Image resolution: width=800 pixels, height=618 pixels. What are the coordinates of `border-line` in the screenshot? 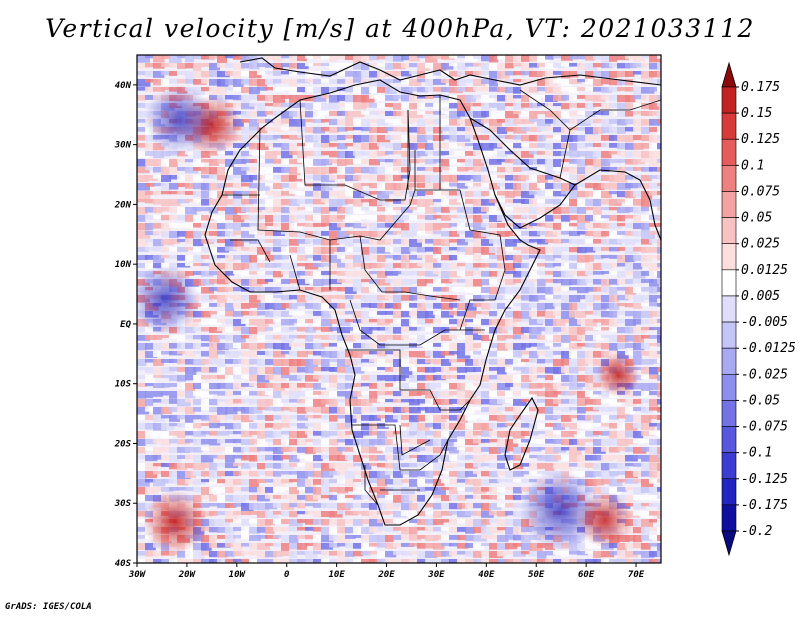 It's located at (261, 242).